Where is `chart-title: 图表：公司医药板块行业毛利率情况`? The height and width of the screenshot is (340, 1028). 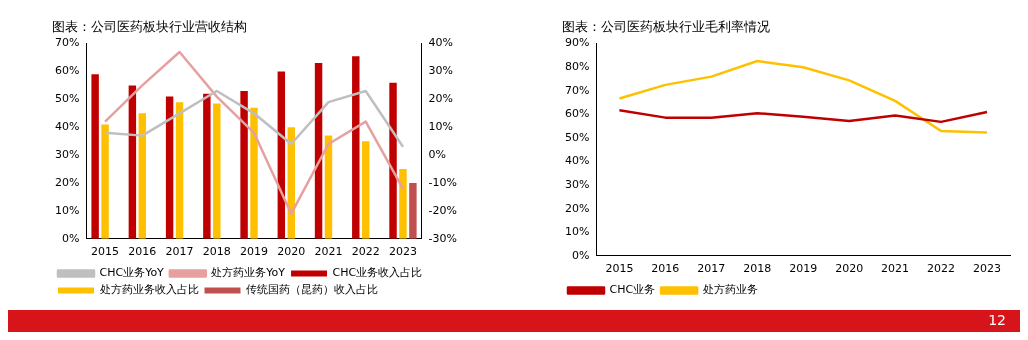
chart-title: 图表：公司医药板块行业毛利率情况 is located at coordinates (666, 27).